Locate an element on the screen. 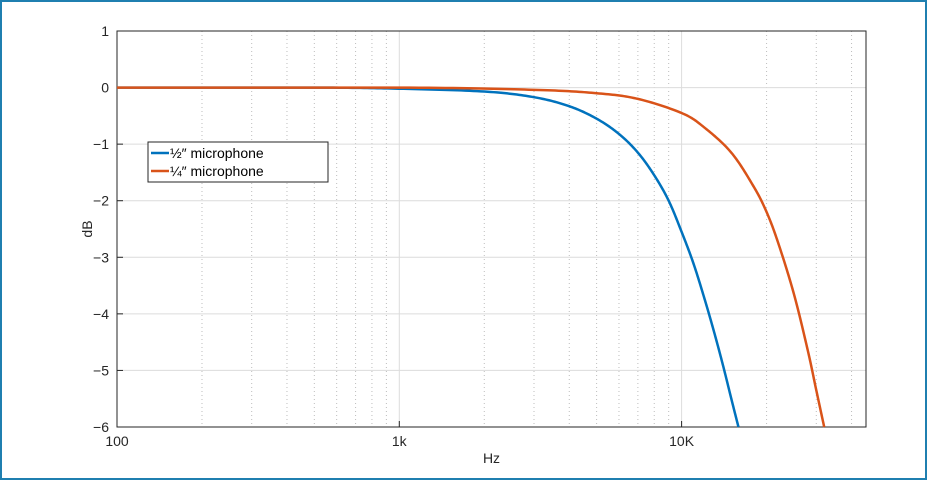  legend-label-half-inch: ½″ microphone is located at coordinates (217, 153).